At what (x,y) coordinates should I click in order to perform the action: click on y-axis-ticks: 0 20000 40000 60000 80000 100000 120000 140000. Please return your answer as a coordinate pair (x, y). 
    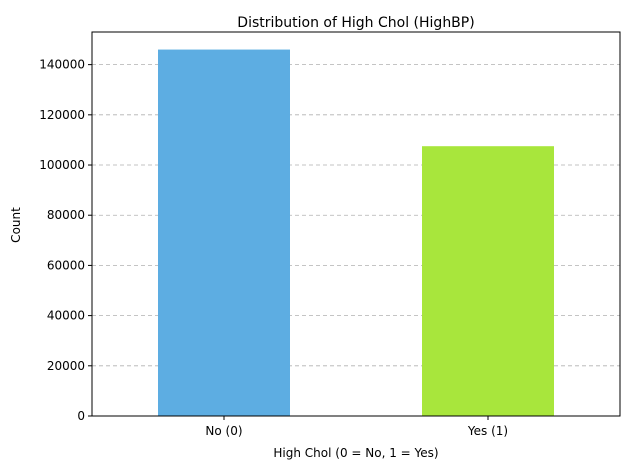
    Looking at the image, I should click on (65, 240).